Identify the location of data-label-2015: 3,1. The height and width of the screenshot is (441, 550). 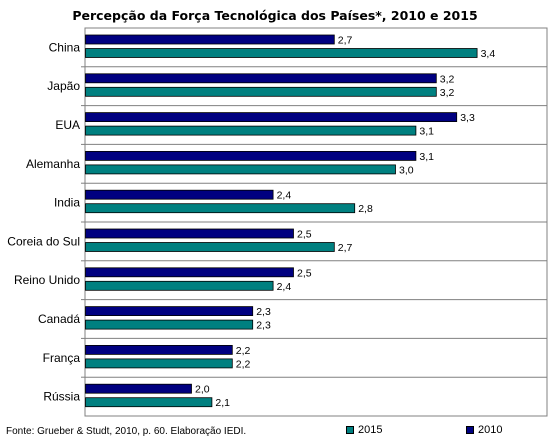
(426, 132).